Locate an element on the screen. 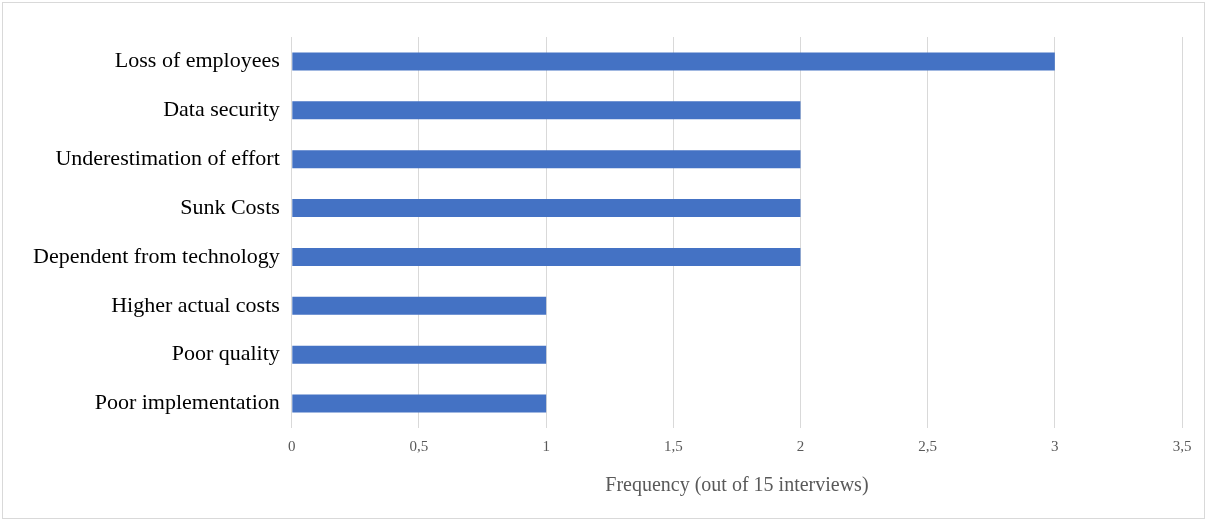  y-tick-label: Dependent from technology is located at coordinates (156, 255).